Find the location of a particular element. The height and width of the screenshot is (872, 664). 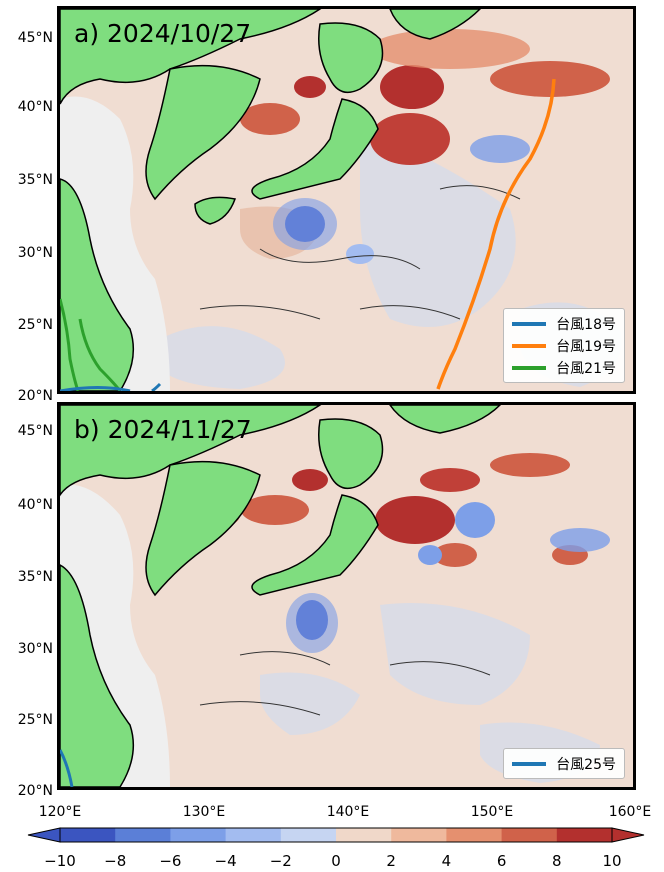

legend-entry: 台風21号 is located at coordinates (564, 368).